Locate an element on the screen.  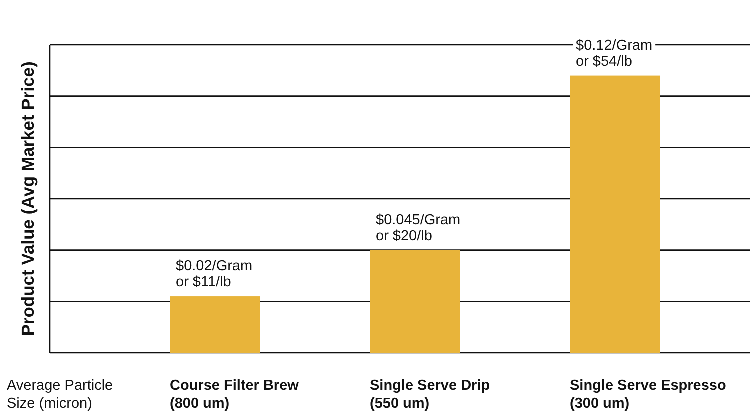
data-label: $0.02/Gram or $11/lb is located at coordinates (214, 274).